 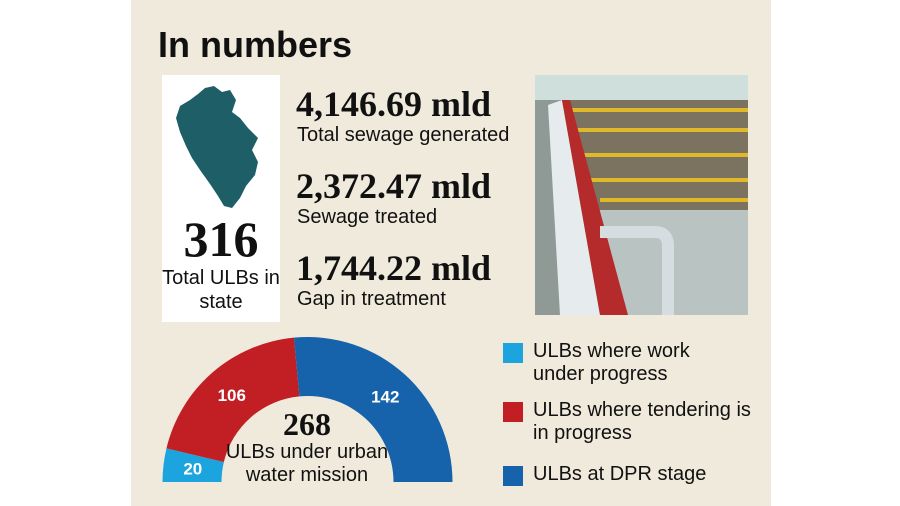 What do you see at coordinates (371, 299) in the screenshot?
I see `stat-label: Gap in treatment` at bounding box center [371, 299].